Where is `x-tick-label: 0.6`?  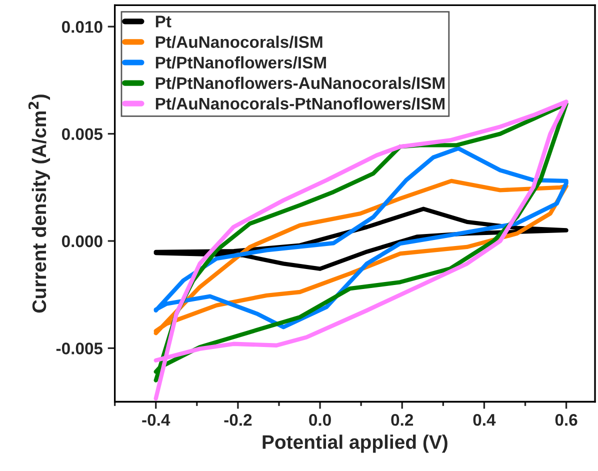
x-tick-label: 0.6 is located at coordinates (566, 420).